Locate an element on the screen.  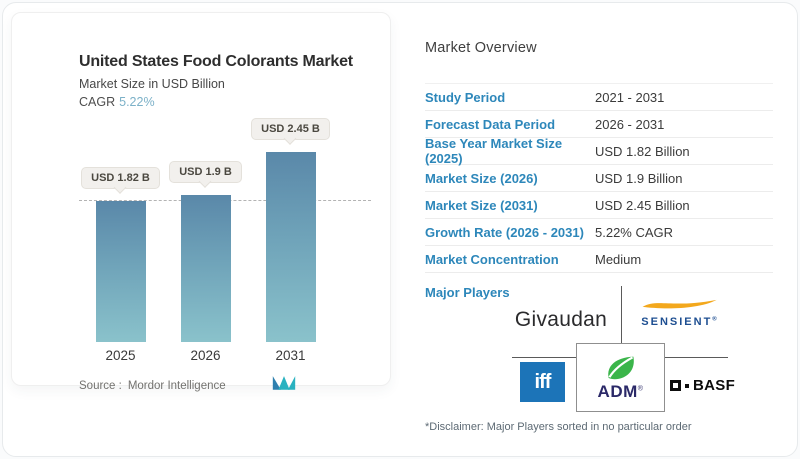
major-players-label: Major Players is located at coordinates (467, 292).